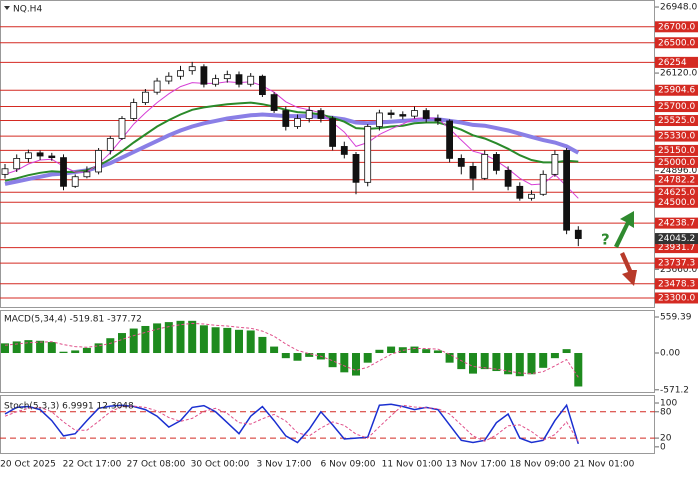 This screenshot has width=700, height=500. I want to click on x-tick-label: 30 Oct 00:00, so click(220, 465).